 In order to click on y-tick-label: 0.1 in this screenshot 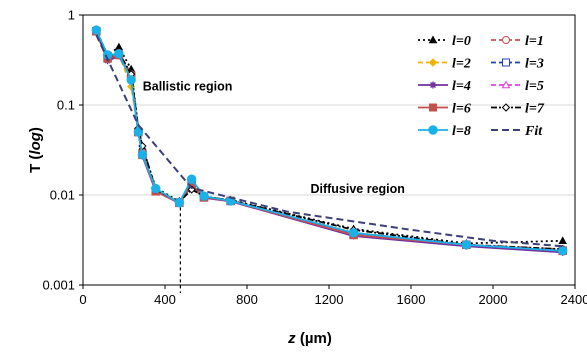, I will do `click(66, 105)`.